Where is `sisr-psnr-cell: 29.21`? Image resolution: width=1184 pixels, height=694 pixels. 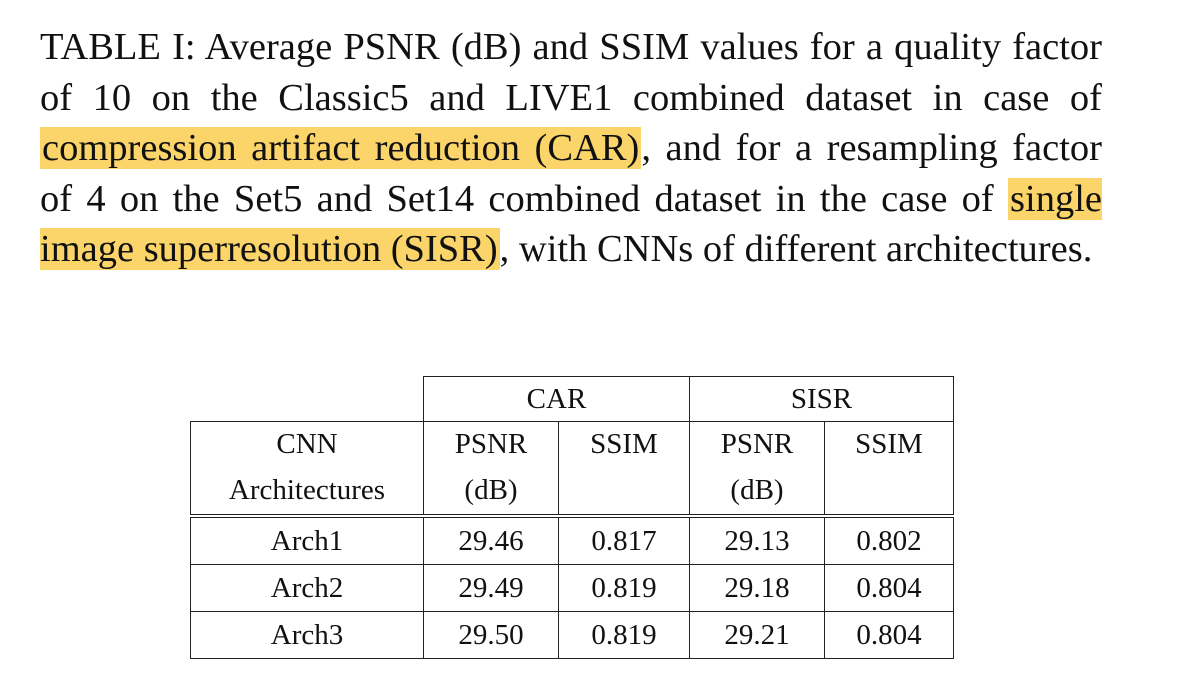 sisr-psnr-cell: 29.21 is located at coordinates (757, 635).